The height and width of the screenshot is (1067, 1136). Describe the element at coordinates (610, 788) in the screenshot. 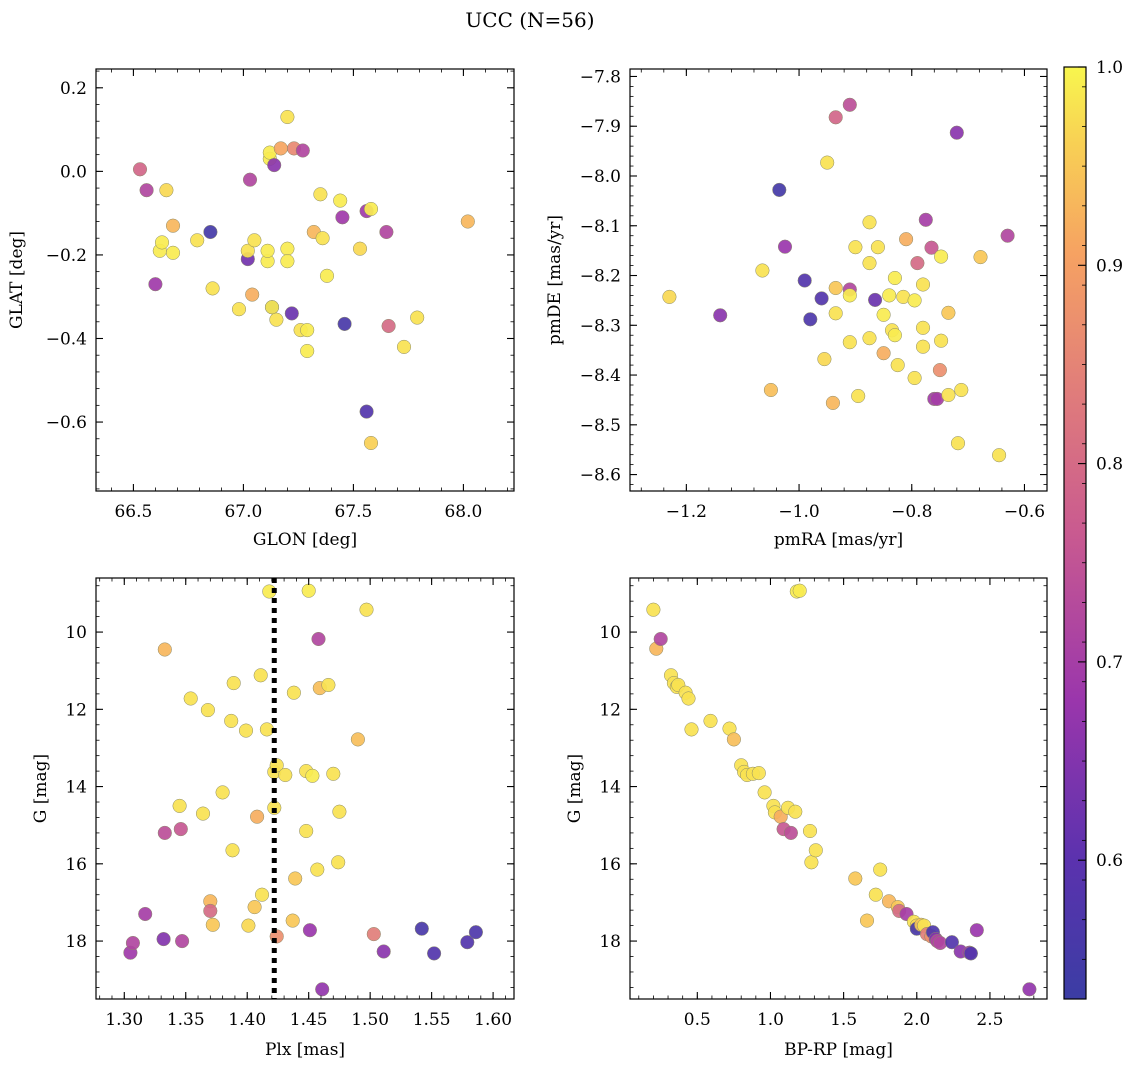

I see `y-tick-label: 14` at that location.